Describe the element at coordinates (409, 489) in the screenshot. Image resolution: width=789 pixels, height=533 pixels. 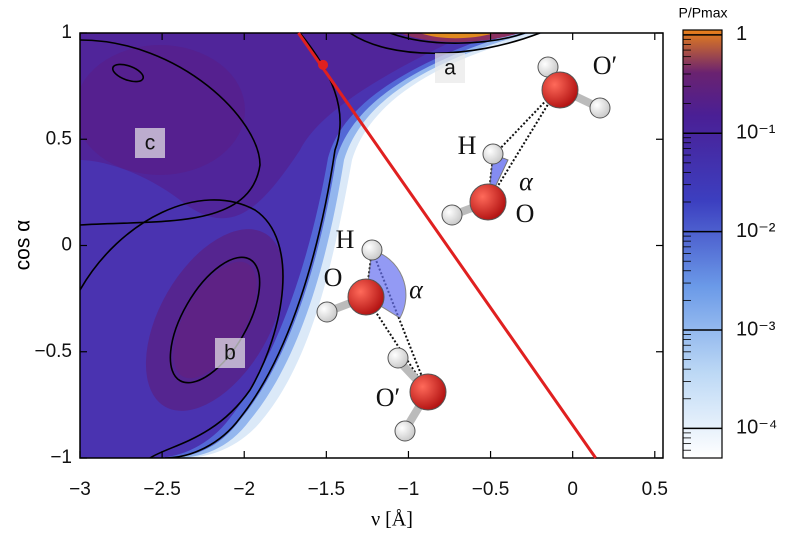
I see `x-tick-label: −1` at that location.